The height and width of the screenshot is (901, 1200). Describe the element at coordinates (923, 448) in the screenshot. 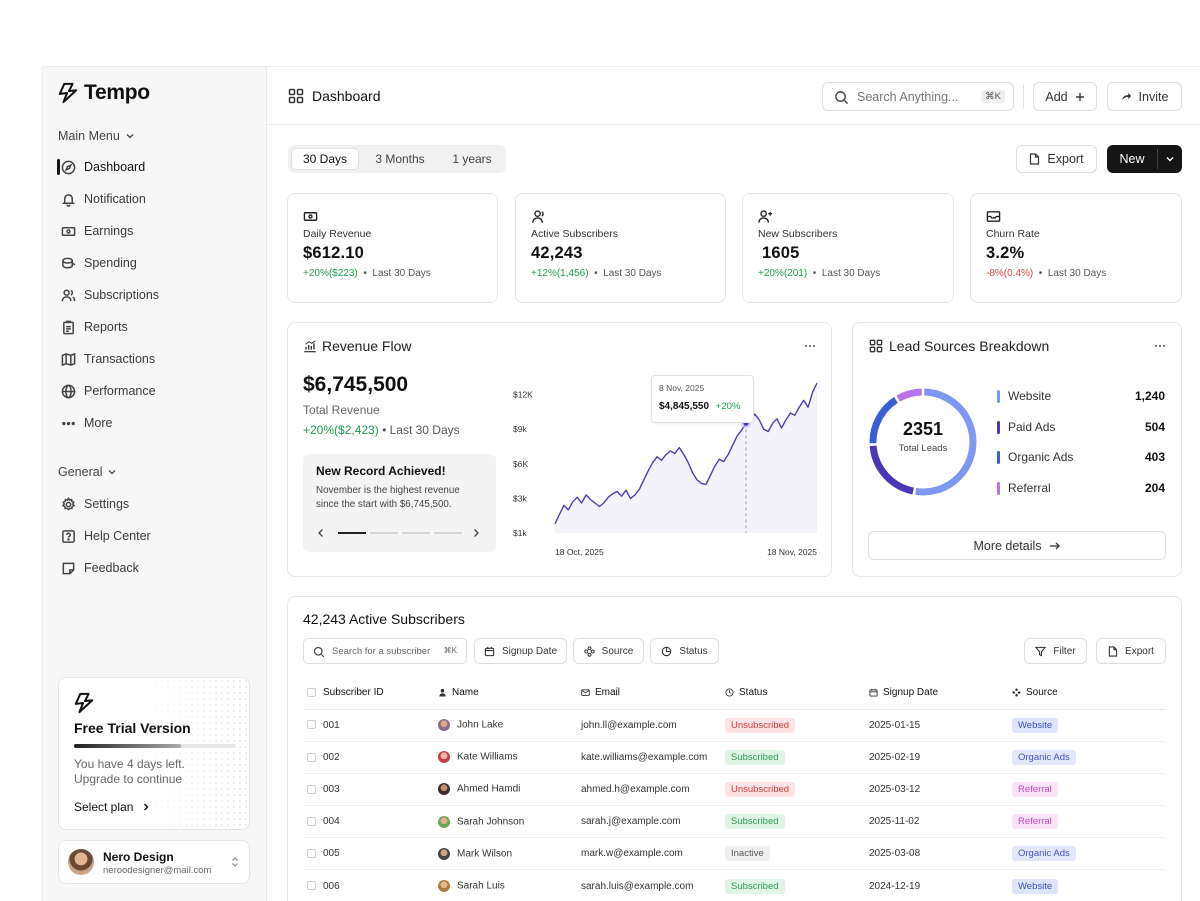

I see `donut-total-label: Total Leads` at that location.